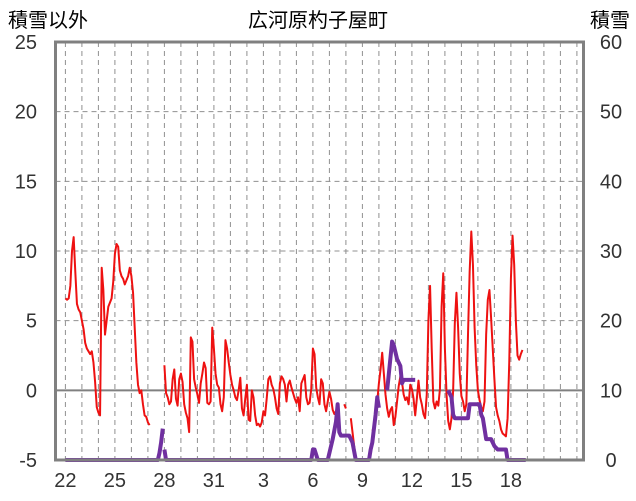  Describe the element at coordinates (461, 481) in the screenshot. I see `x-tick-label: 15` at that location.